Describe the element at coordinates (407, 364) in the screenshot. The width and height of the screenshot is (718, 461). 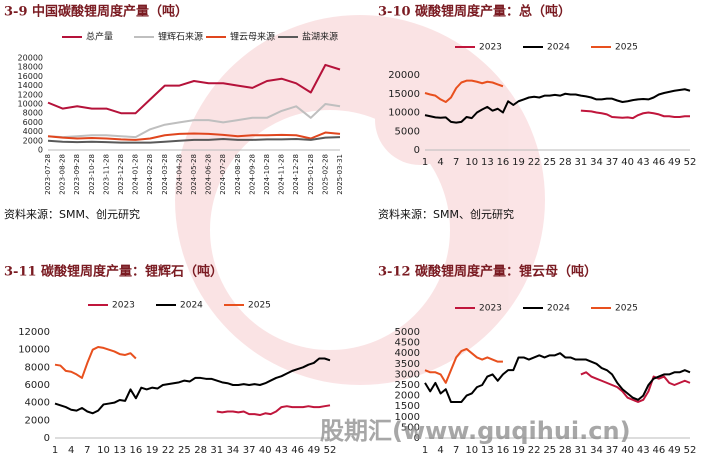
I see `y-tick-label: 3500` at that location.